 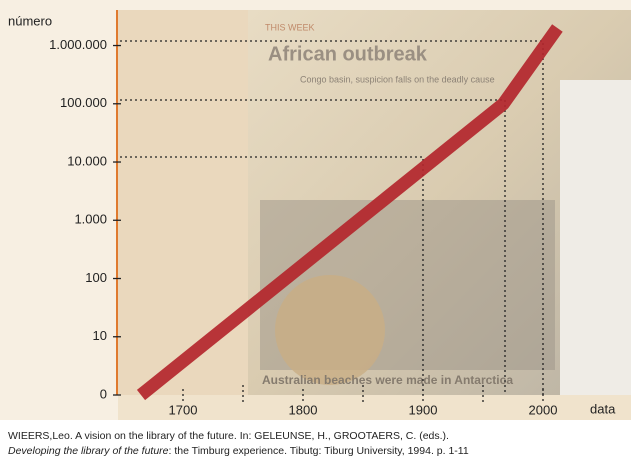 I want to click on newspaper-column, so click(x=595, y=237).